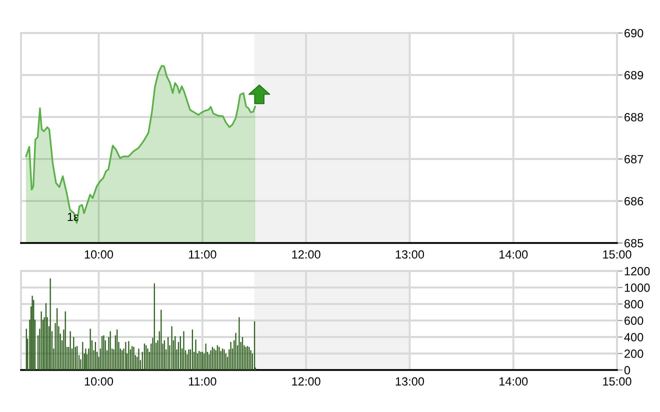 The height and width of the screenshot is (412, 660). What do you see at coordinates (634, 201) in the screenshot?
I see `y-tick-label: 686` at bounding box center [634, 201].